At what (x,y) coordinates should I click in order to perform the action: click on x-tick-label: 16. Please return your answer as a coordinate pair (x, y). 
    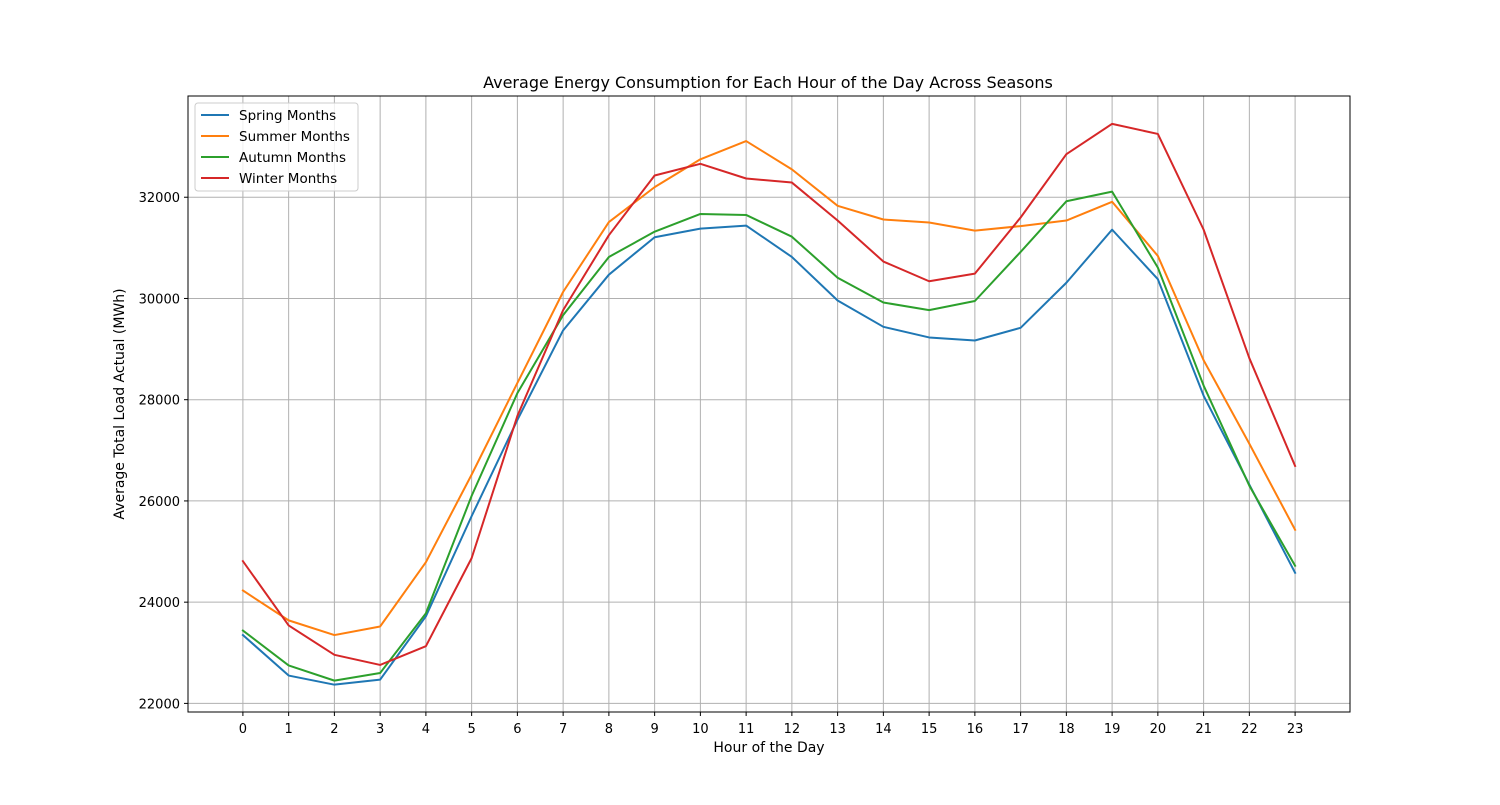
    Looking at the image, I should click on (975, 729).